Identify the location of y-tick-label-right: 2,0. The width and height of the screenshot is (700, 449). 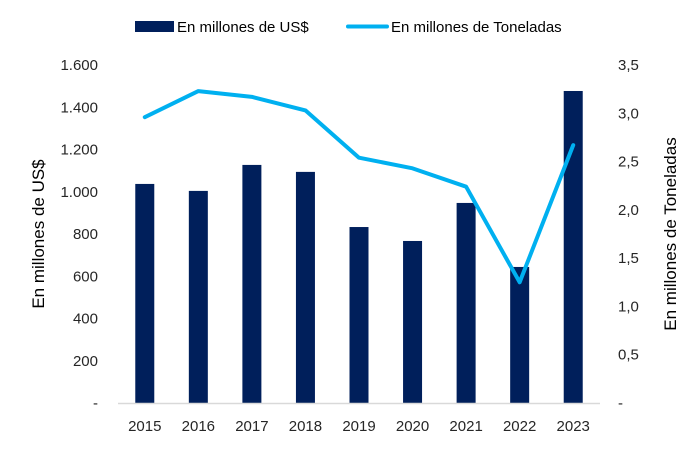
(628, 210).